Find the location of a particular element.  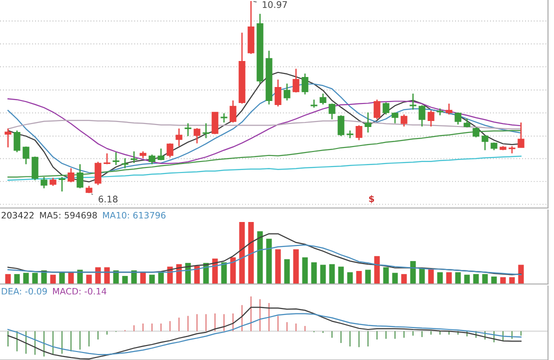

text: MA10: 613796 is located at coordinates (134, 215).